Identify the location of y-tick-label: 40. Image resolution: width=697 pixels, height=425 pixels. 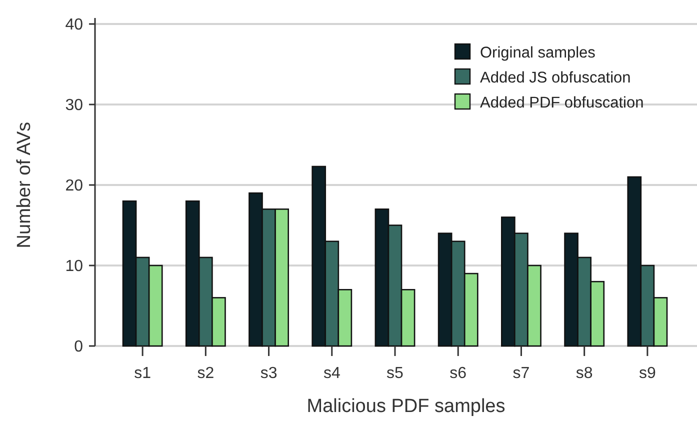
(74, 25).